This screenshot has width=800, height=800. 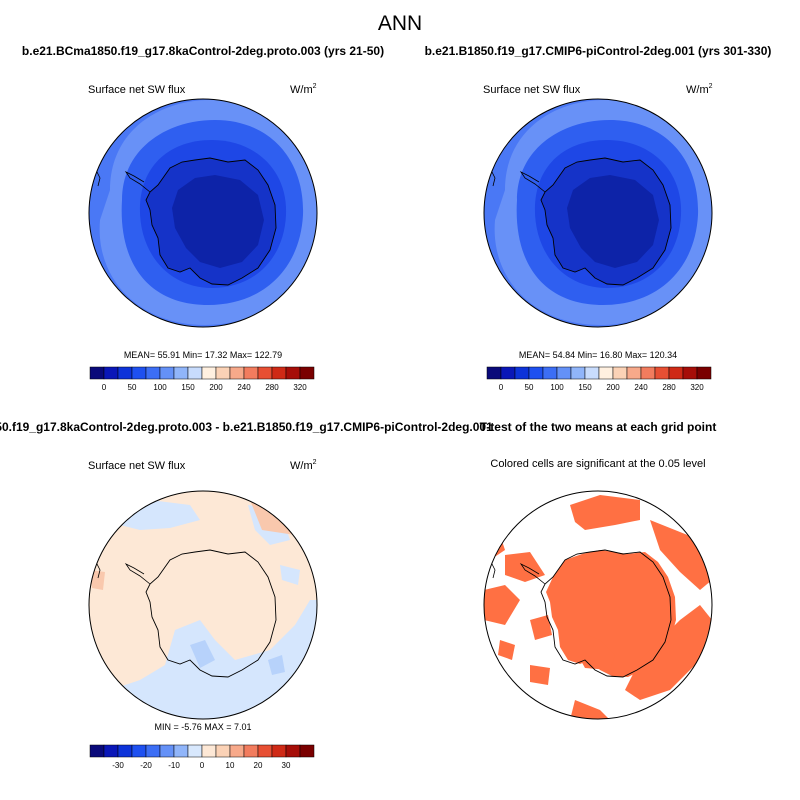 I want to click on colorbar-tick-label: 150, so click(x=585, y=387).